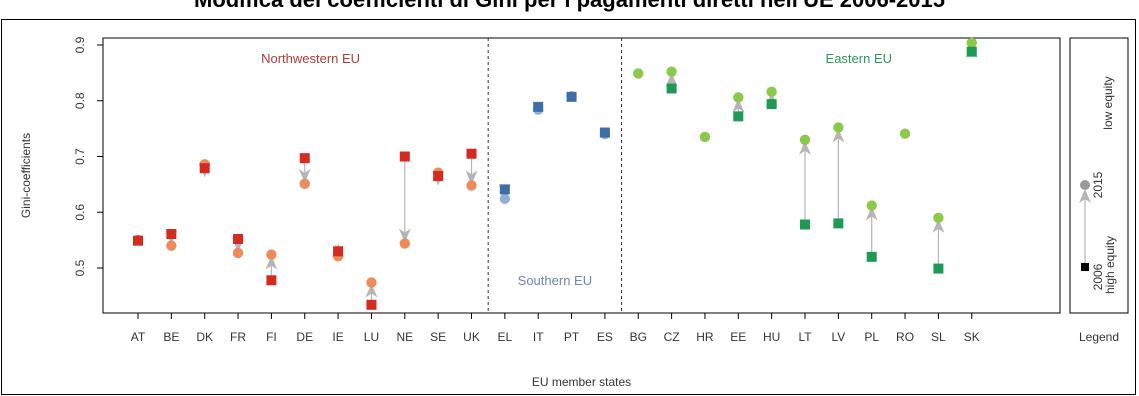  Describe the element at coordinates (80, 44) in the screenshot. I see `y-tick-label: 0.9` at that location.